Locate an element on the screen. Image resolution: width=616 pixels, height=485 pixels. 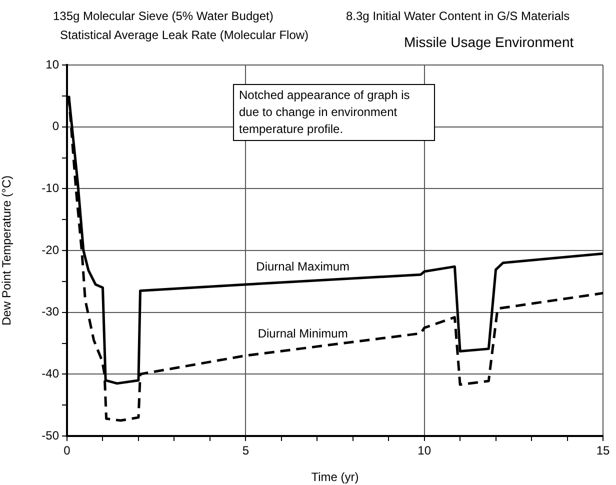
text: Statistical Average Leak Rate (Molecular Flow) is located at coordinates (184, 35).